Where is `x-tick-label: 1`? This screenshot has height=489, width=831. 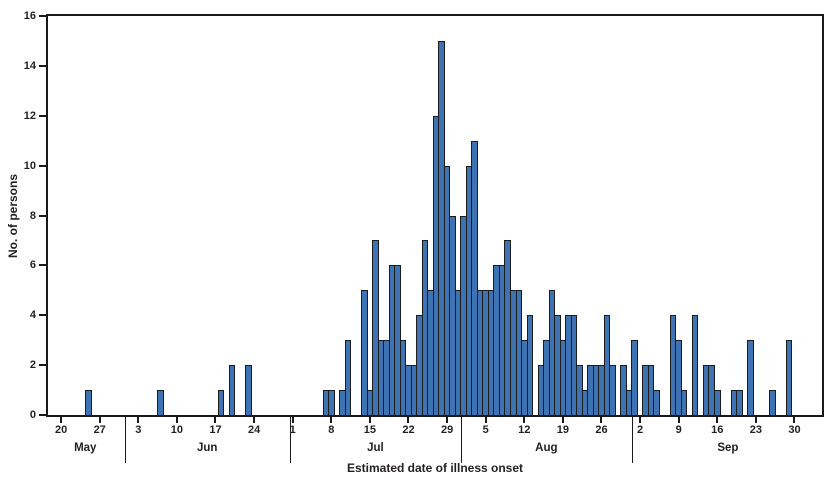
x-tick-label: 1 is located at coordinates (292, 430).